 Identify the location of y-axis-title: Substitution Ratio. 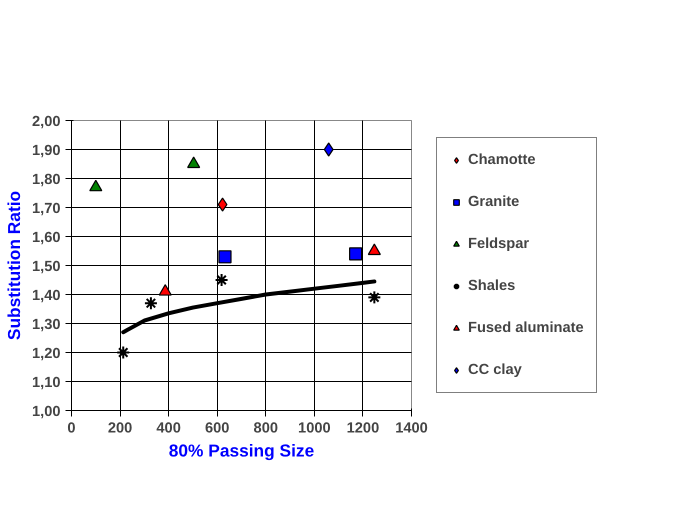
(14, 265).